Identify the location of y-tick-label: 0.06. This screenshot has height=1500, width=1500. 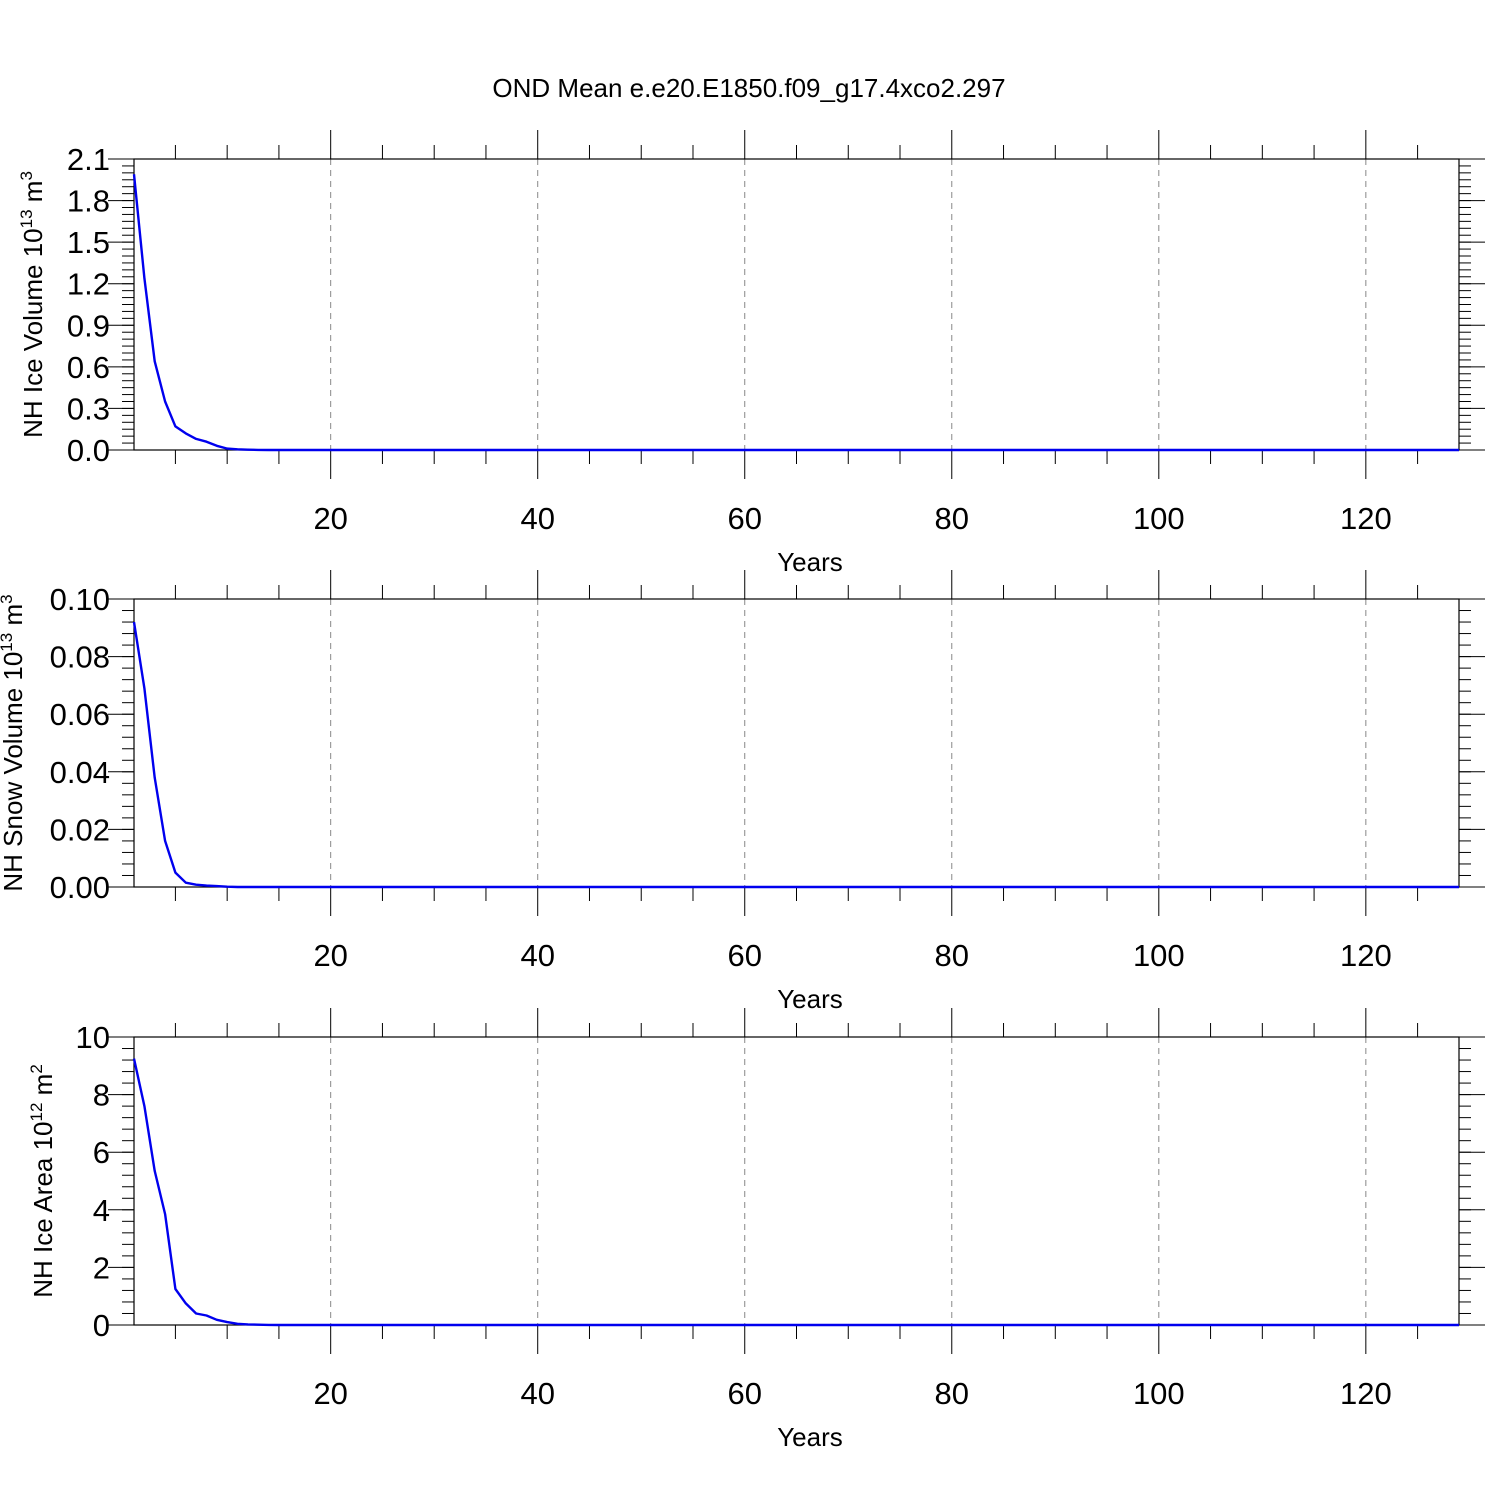
(80, 714).